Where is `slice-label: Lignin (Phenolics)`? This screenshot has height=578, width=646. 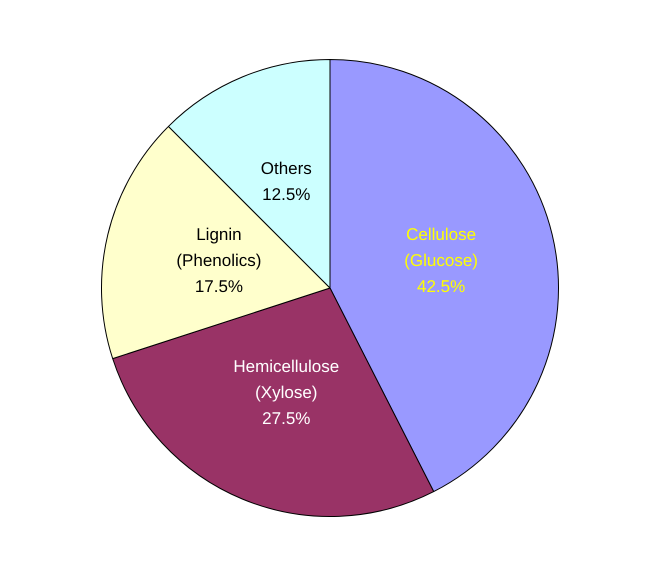 slice-label: Lignin (Phenolics) is located at coordinates (219, 247).